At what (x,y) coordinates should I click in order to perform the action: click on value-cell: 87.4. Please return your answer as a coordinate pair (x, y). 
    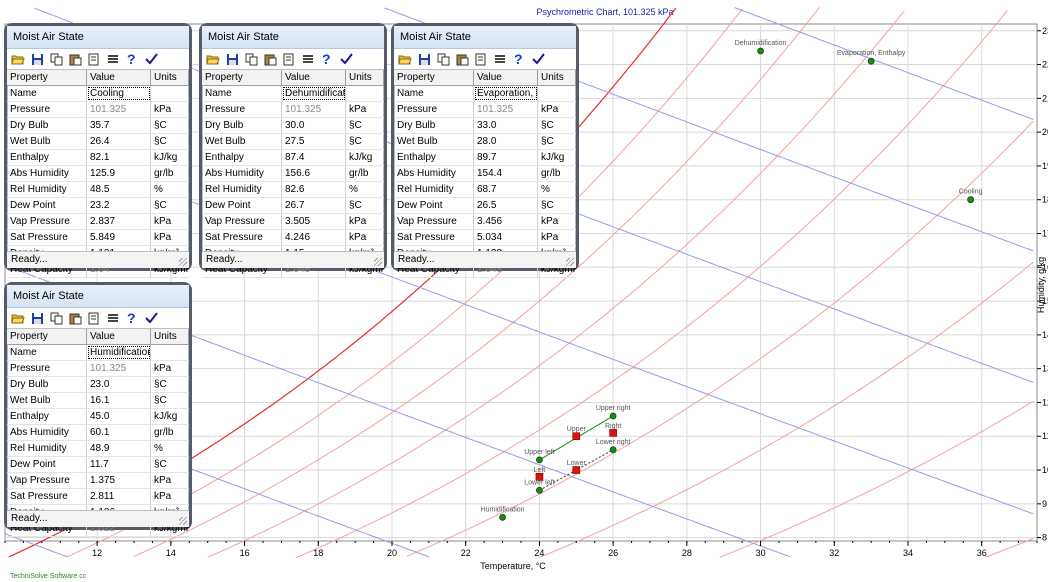
    Looking at the image, I should click on (314, 157).